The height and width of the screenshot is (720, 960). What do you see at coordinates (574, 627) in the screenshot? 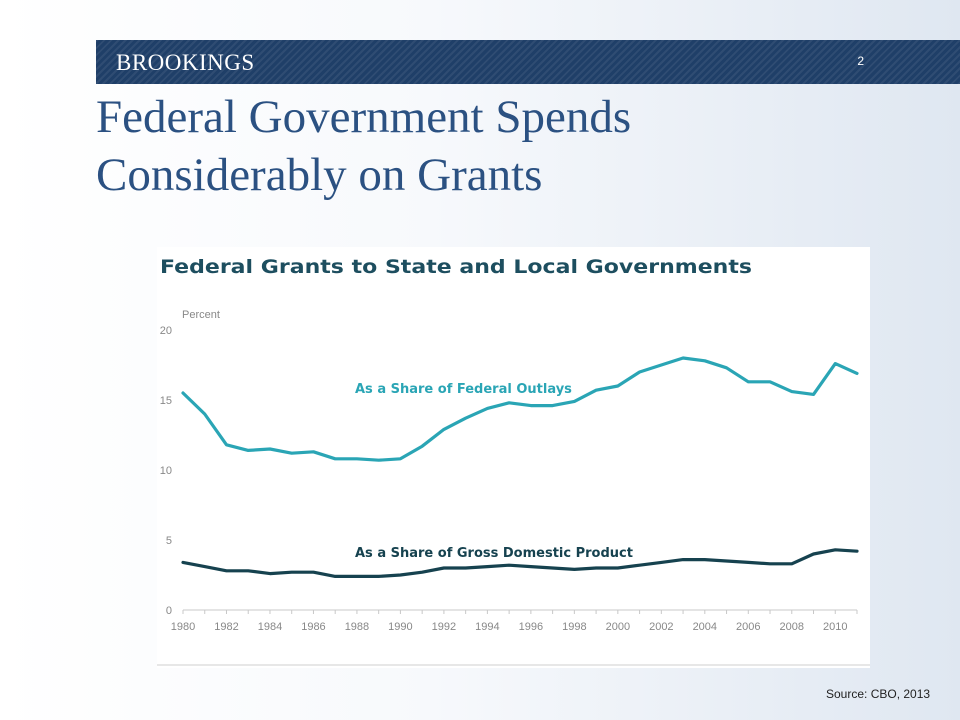
I see `x-tick-label: 1998` at bounding box center [574, 627].